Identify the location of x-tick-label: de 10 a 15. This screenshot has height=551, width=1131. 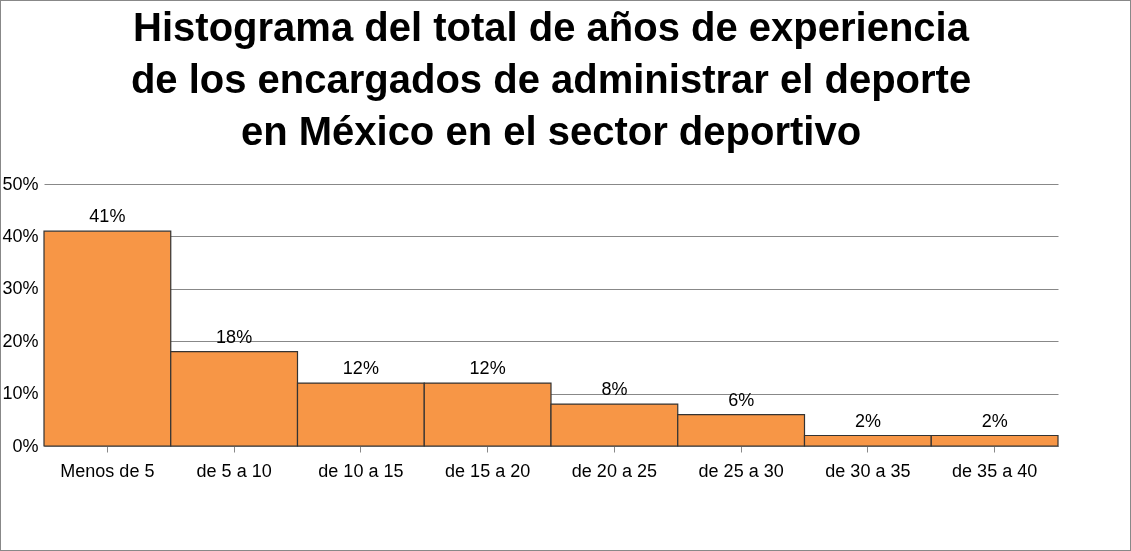
(361, 470).